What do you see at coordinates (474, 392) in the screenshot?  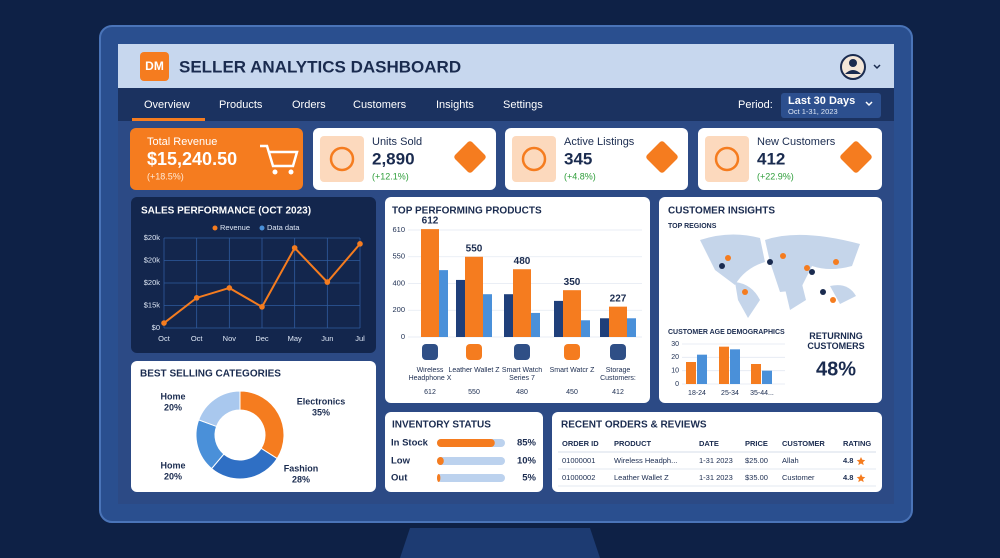 I see `product-count: 550` at bounding box center [474, 392].